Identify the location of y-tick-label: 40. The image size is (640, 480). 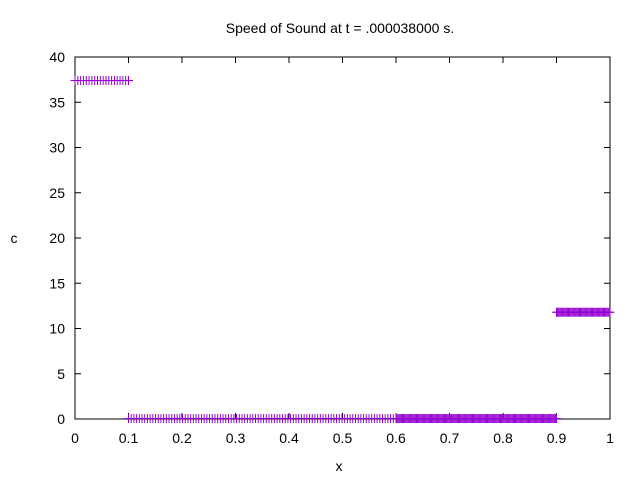
(57, 57).